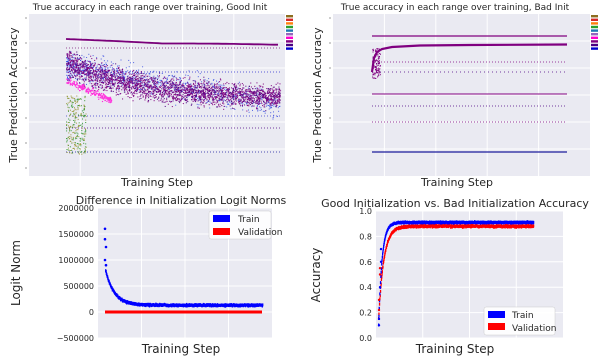  What do you see at coordinates (221, 231) in the screenshot?
I see `legend-swatch-val-logit` at bounding box center [221, 231].